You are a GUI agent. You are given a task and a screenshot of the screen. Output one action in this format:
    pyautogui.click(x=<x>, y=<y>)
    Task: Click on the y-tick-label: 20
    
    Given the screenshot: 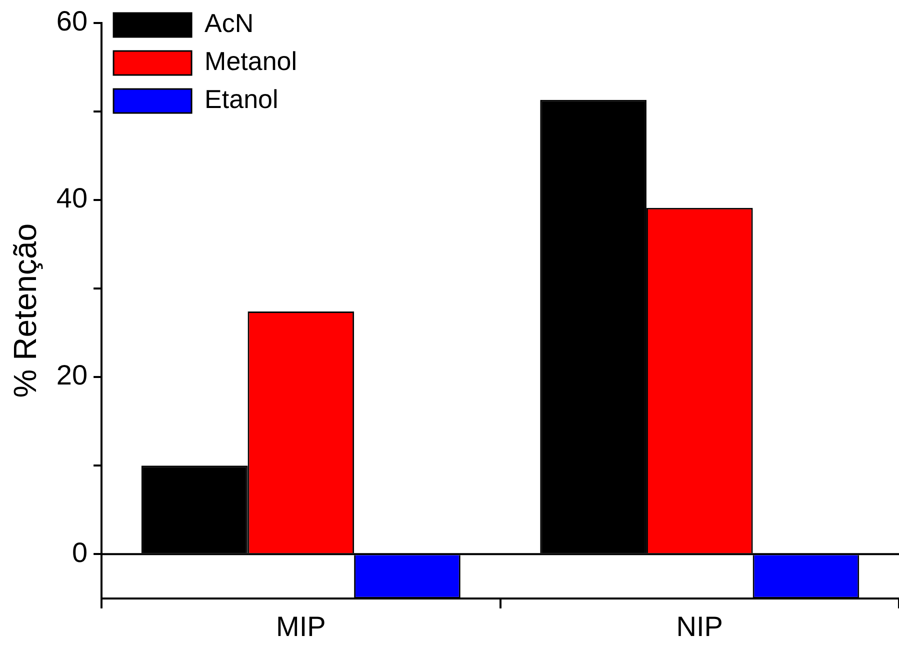 What is the action you would take?
    pyautogui.click(x=72, y=375)
    